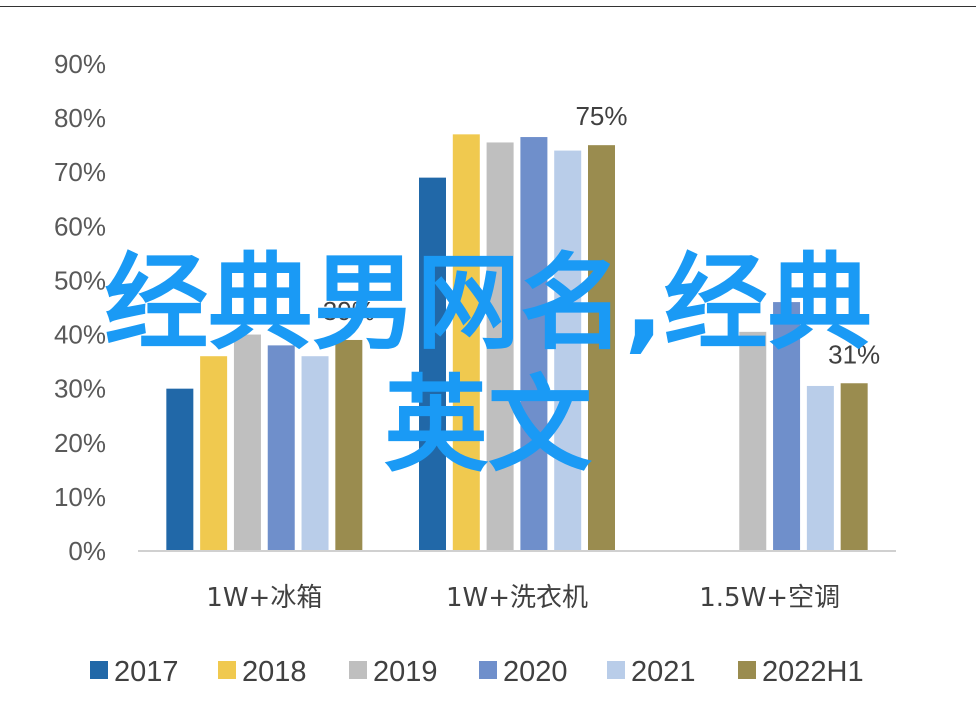 This screenshot has width=976, height=707. What do you see at coordinates (601, 116) in the screenshot?
I see `data-label: 75%` at bounding box center [601, 116].